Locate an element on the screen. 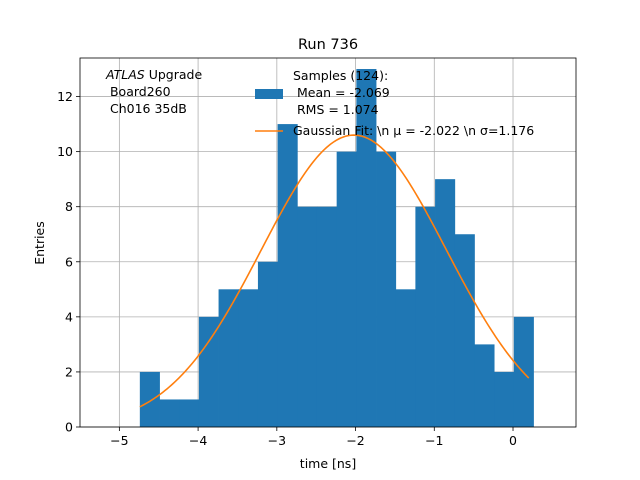  legend-histogram-swatch is located at coordinates (269, 94).